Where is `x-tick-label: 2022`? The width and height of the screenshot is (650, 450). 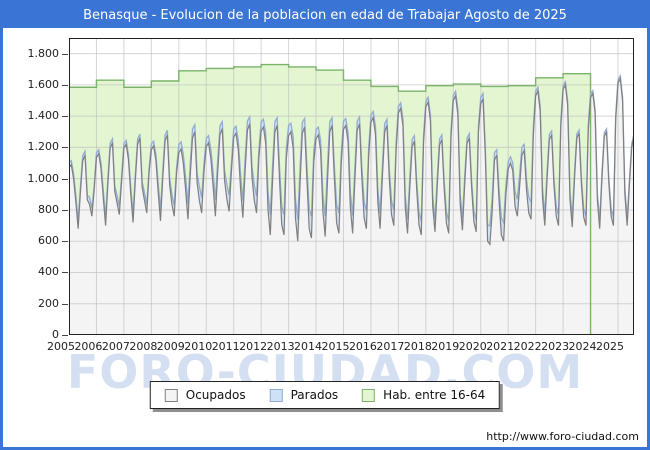
x-tick-label: 2022 is located at coordinates (527, 346).